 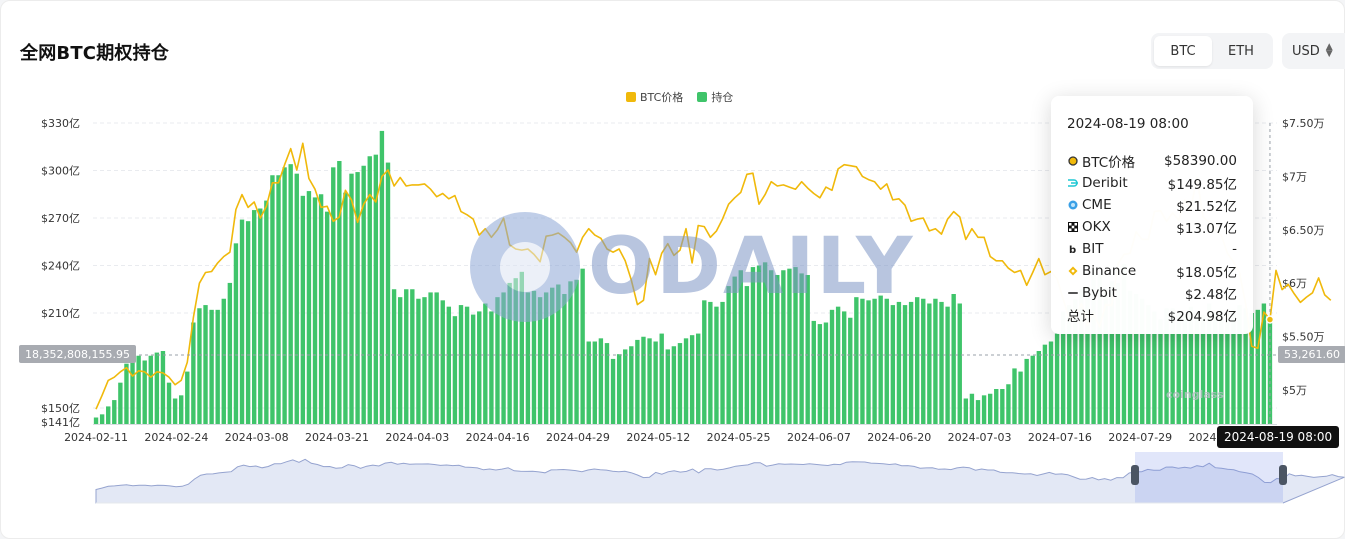 I want to click on tab-eth: ETH, so click(x=1241, y=51).